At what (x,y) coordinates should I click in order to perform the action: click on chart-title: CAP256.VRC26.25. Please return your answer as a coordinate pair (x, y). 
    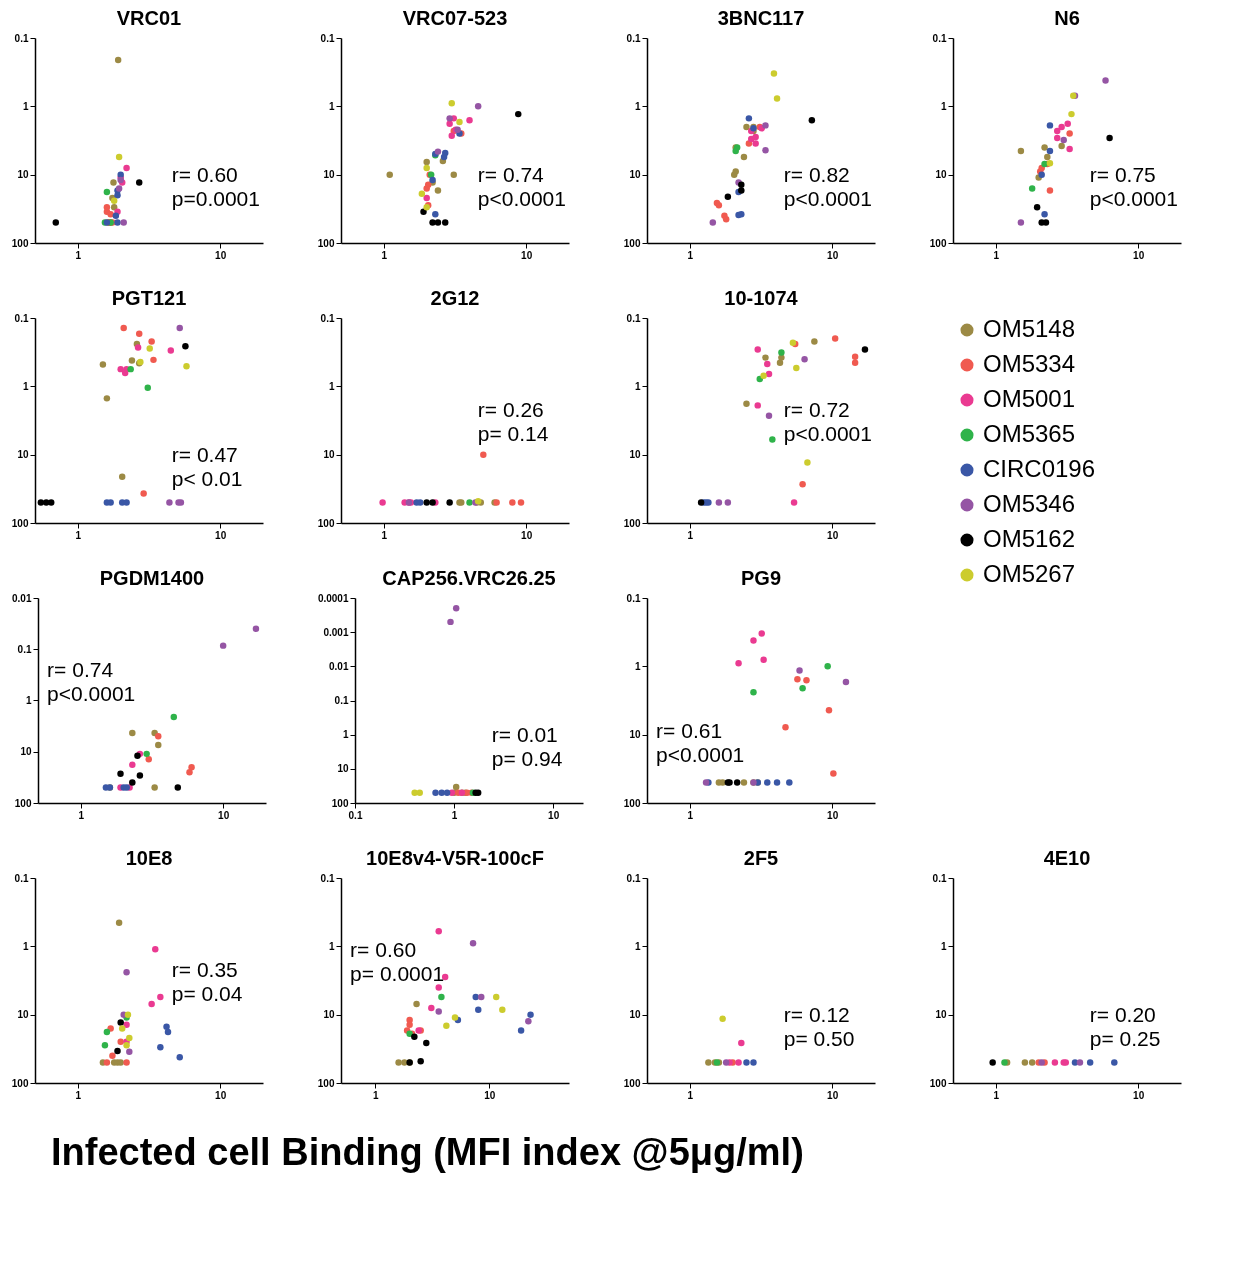
    Looking at the image, I should click on (469, 578).